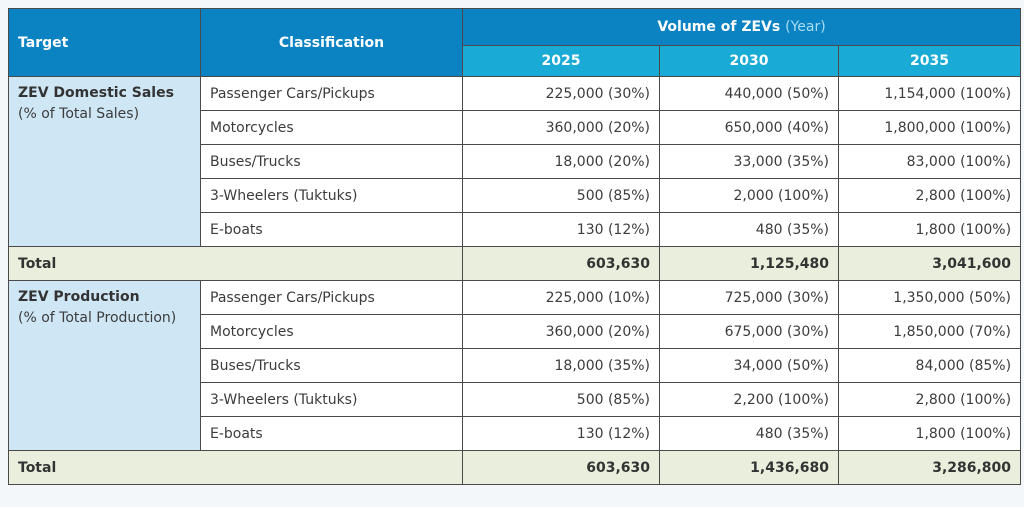 The height and width of the screenshot is (507, 1024). What do you see at coordinates (561, 93) in the screenshot?
I see `value-cell: 225,000 (30%)` at bounding box center [561, 93].